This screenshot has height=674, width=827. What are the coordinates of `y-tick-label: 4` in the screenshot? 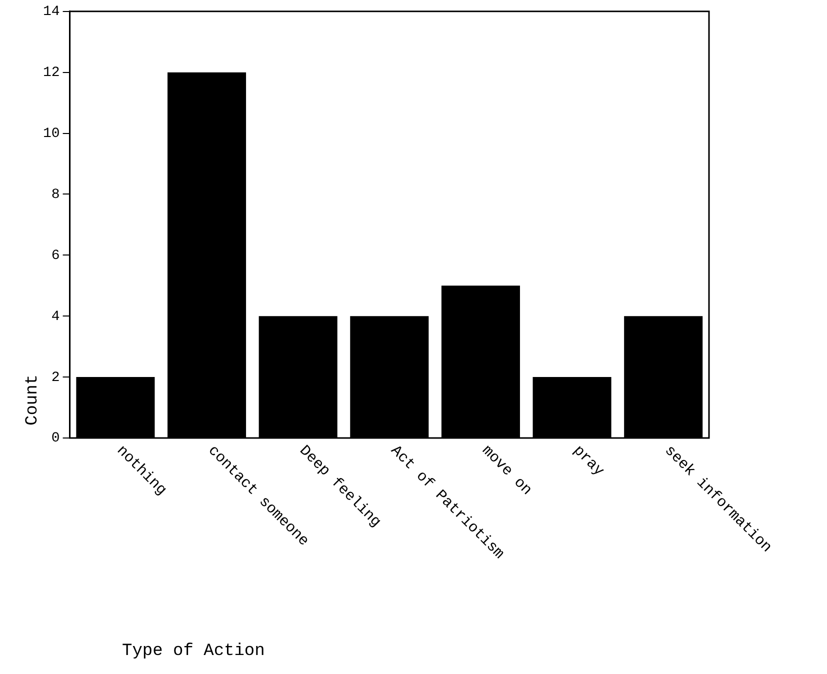 It's located at (55, 316).